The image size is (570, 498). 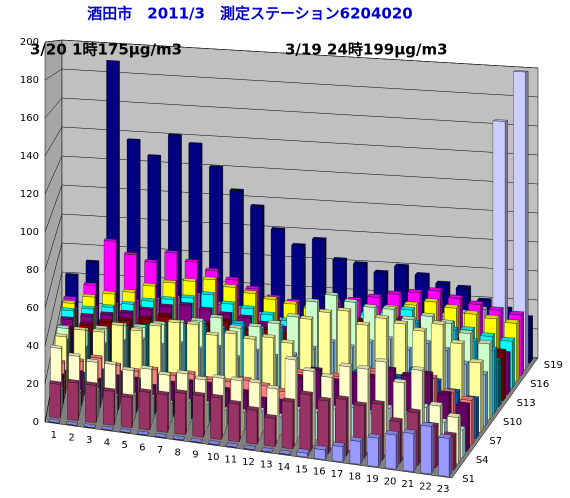 What do you see at coordinates (213, 457) in the screenshot?
I see `x-tick-label: 10` at bounding box center [213, 457].